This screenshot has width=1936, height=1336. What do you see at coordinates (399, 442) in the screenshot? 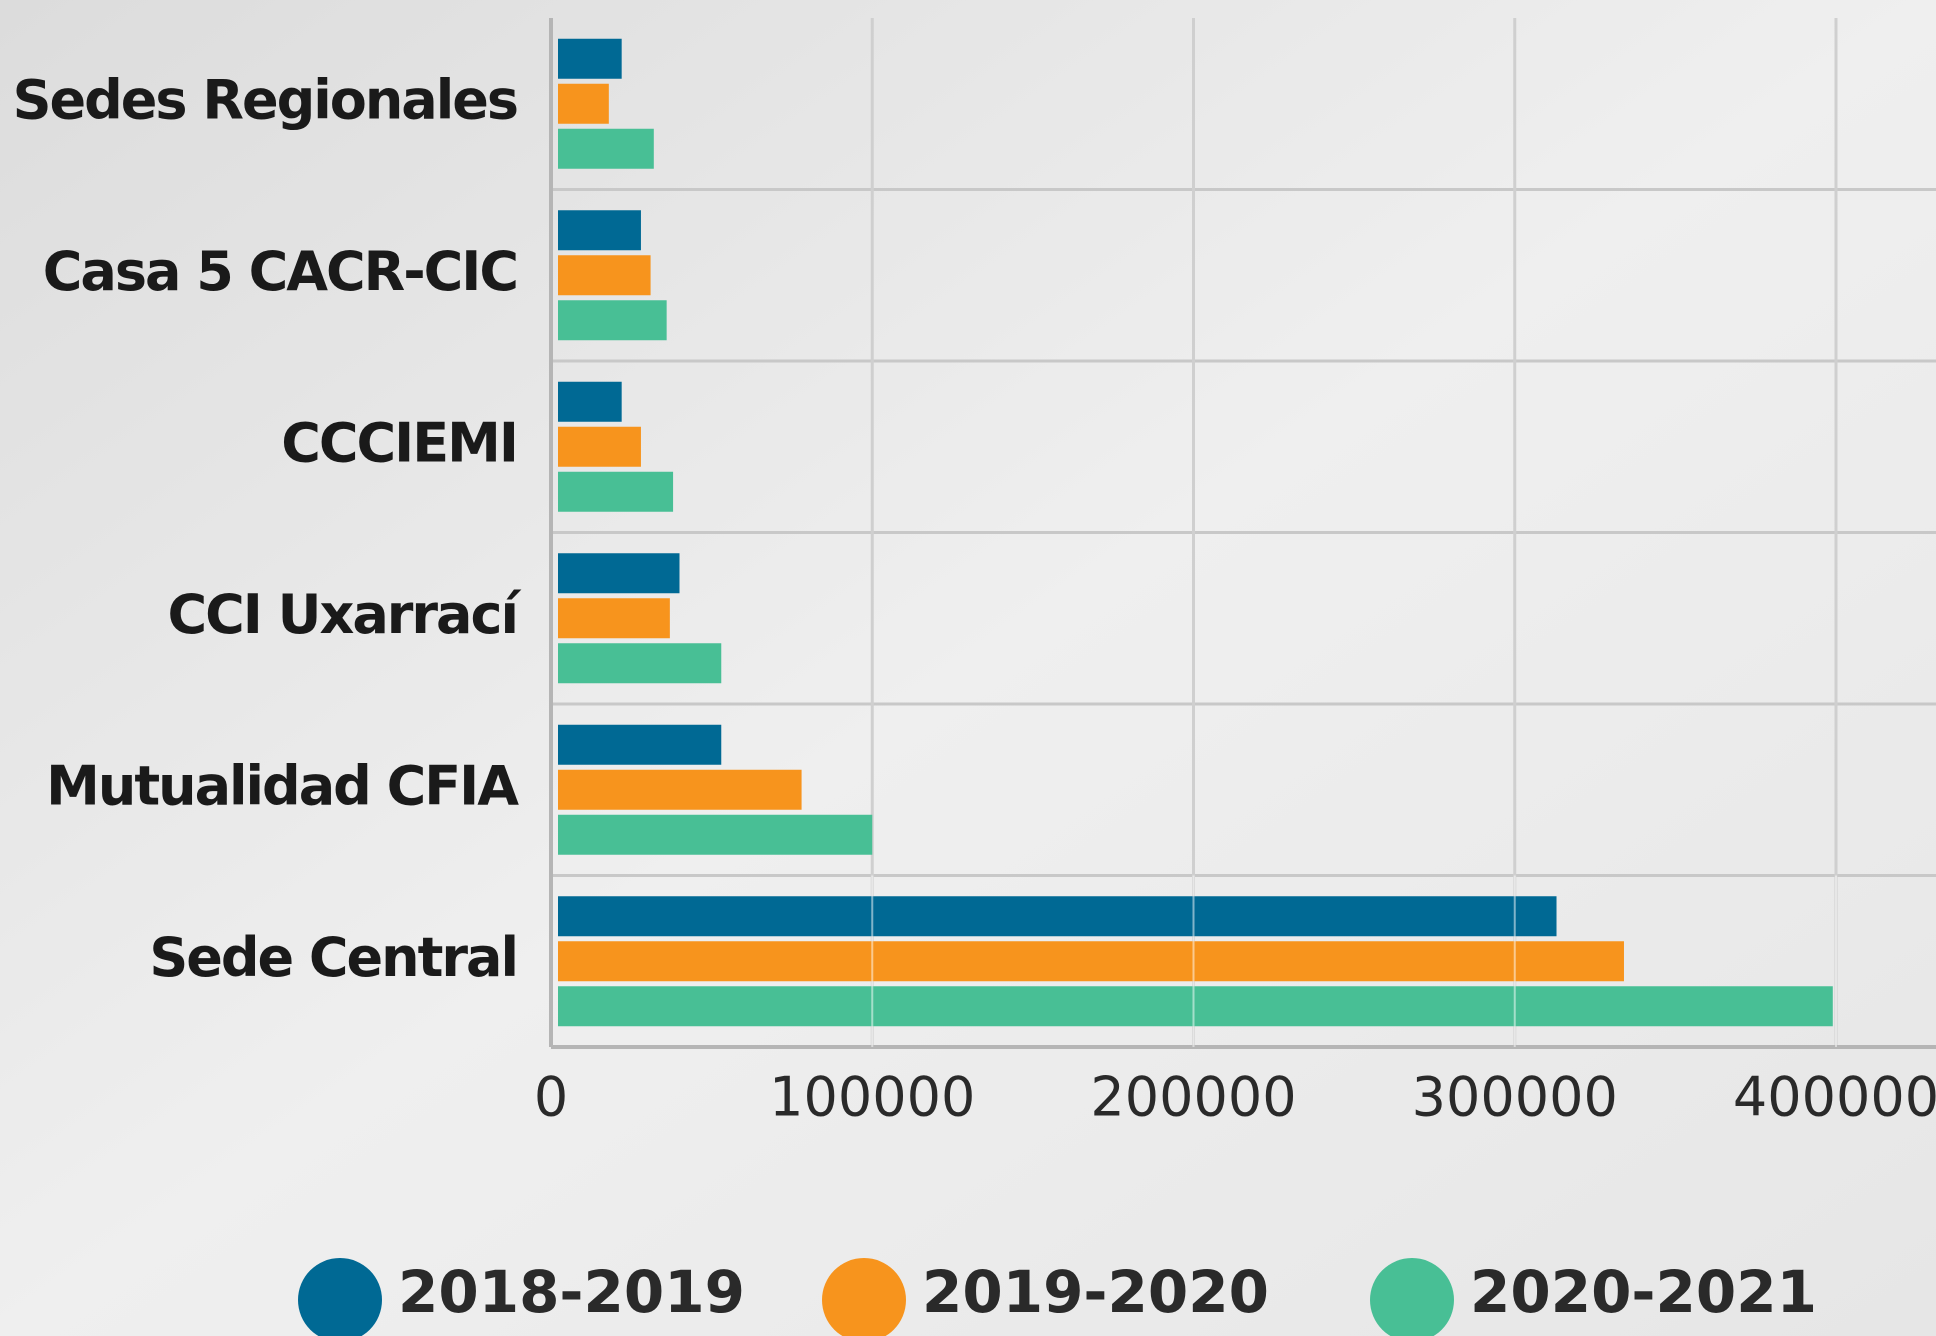
I see `y-tick-label: CCCIEMI` at bounding box center [399, 442].